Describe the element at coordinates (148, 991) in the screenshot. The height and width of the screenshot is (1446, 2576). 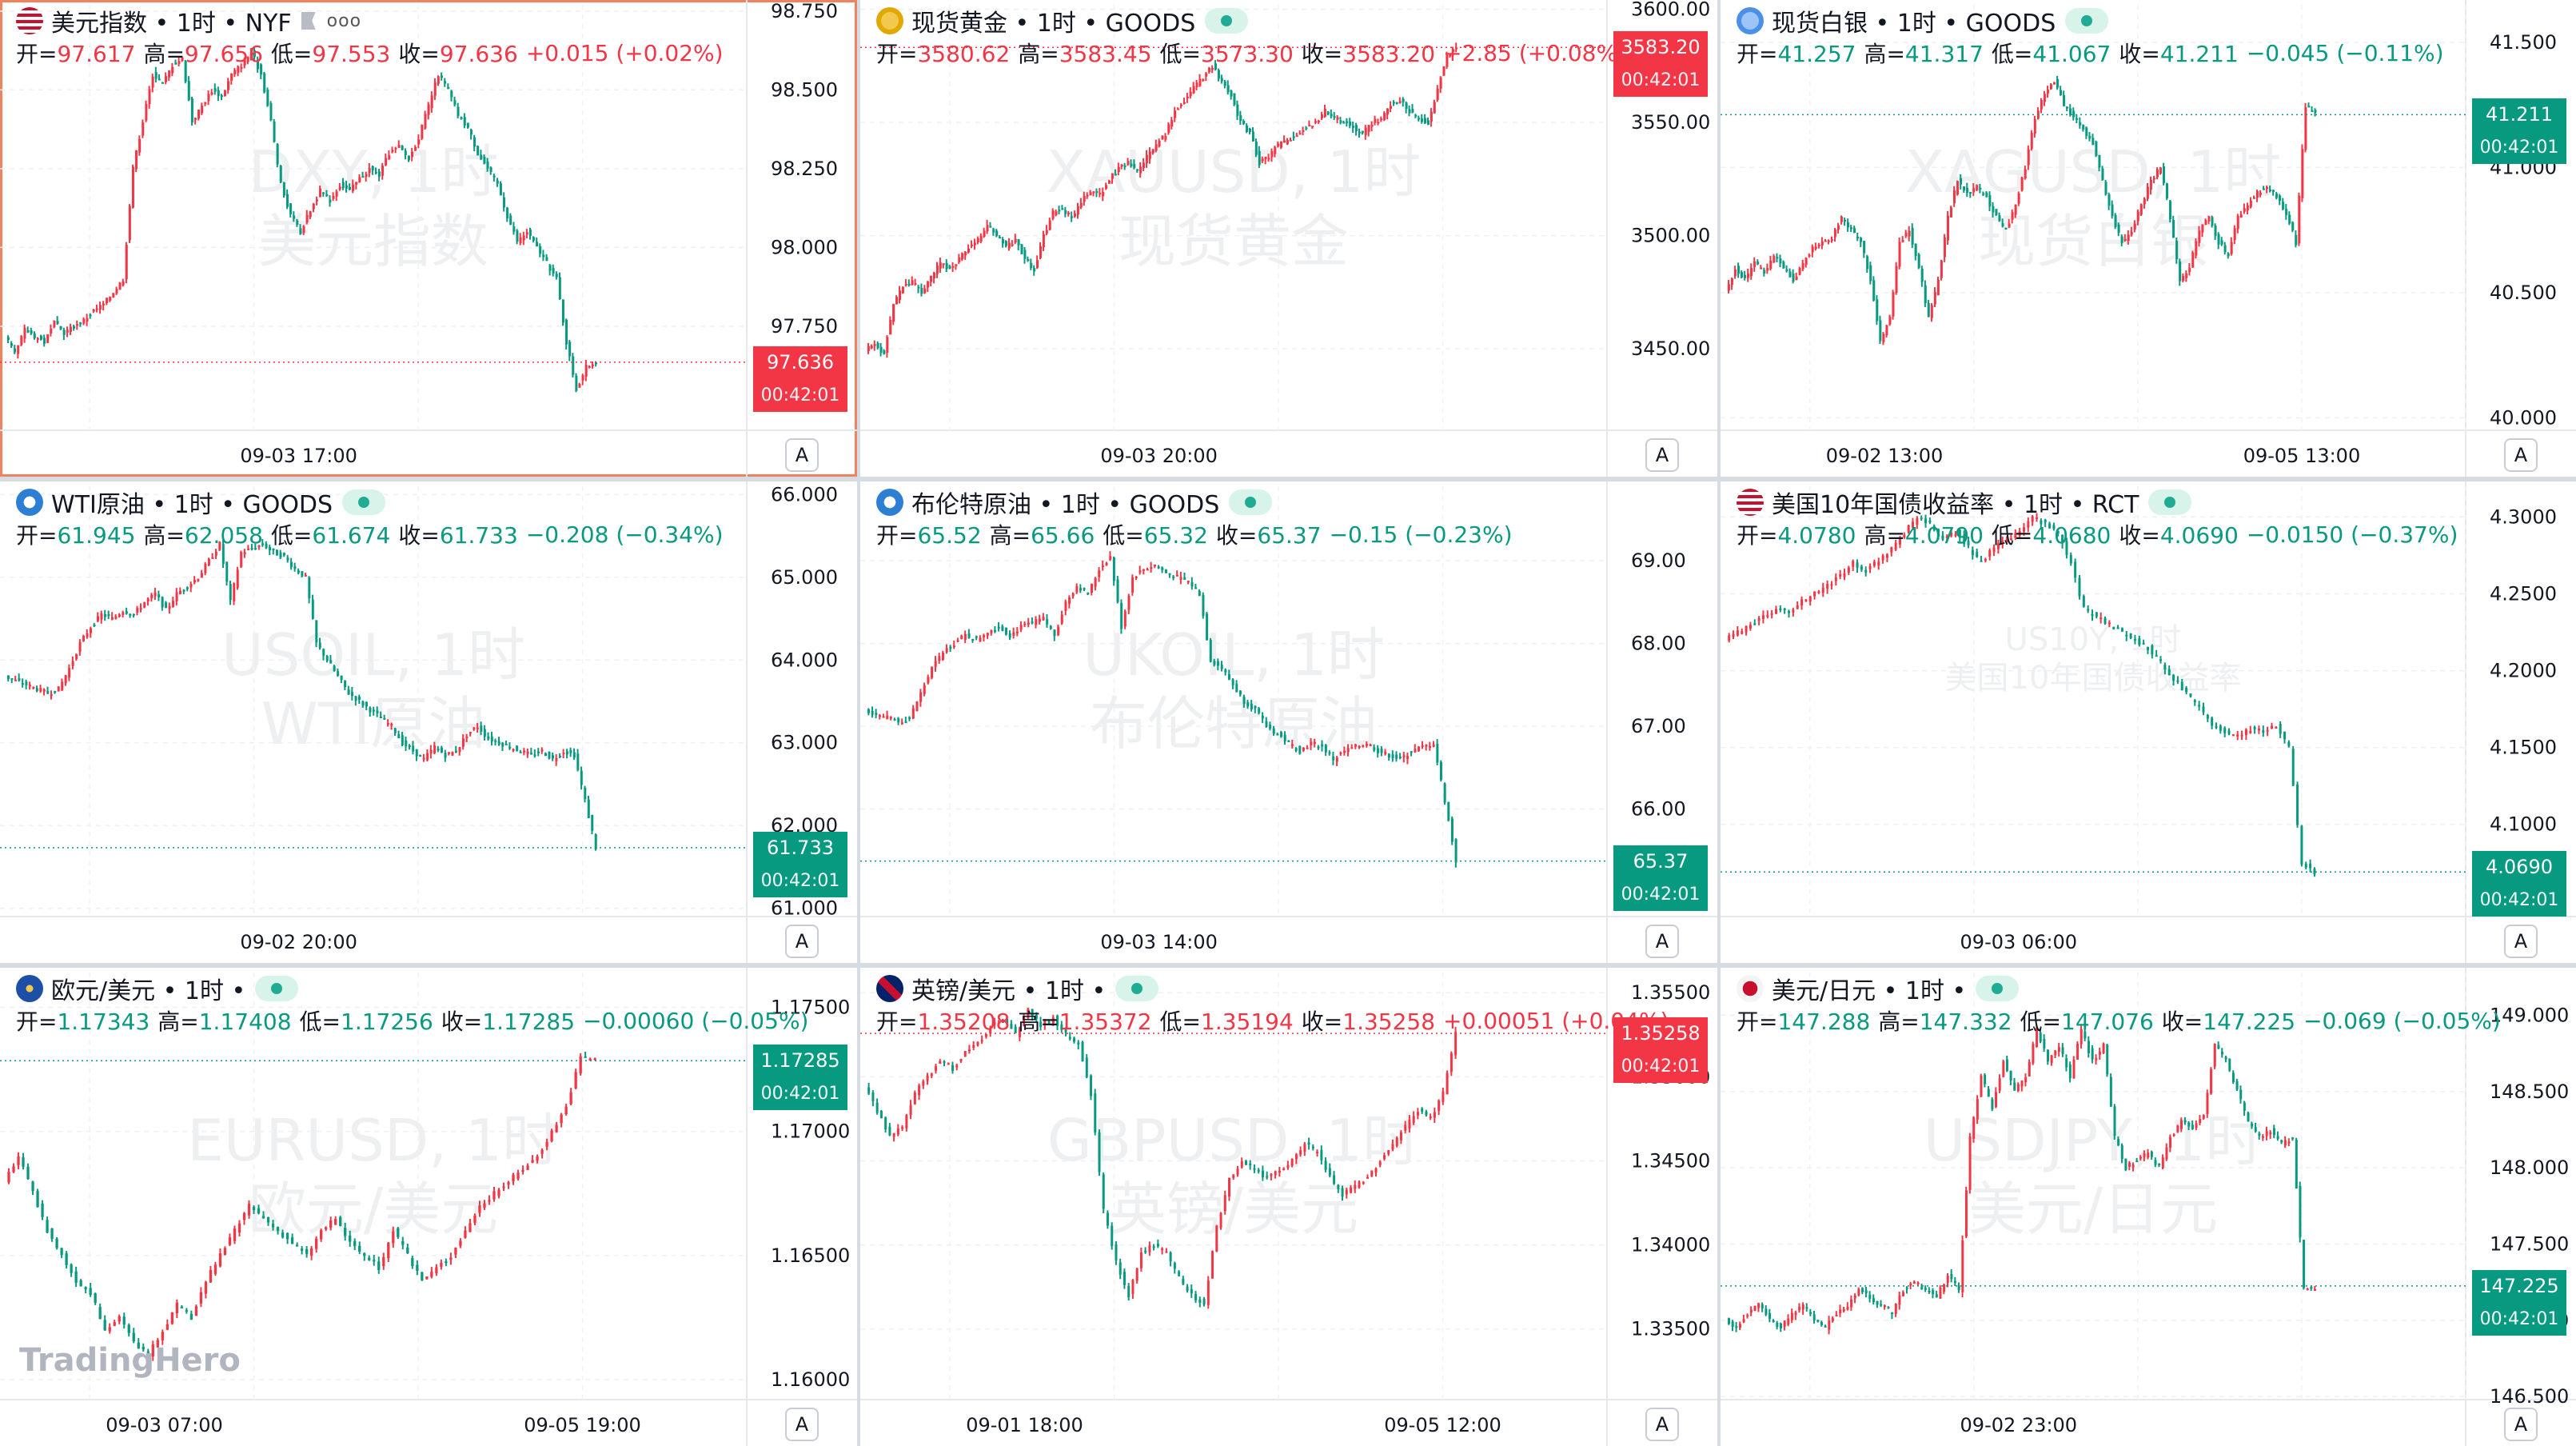
I see `symbol-title: 欧元/美元 • 1时 •` at that location.